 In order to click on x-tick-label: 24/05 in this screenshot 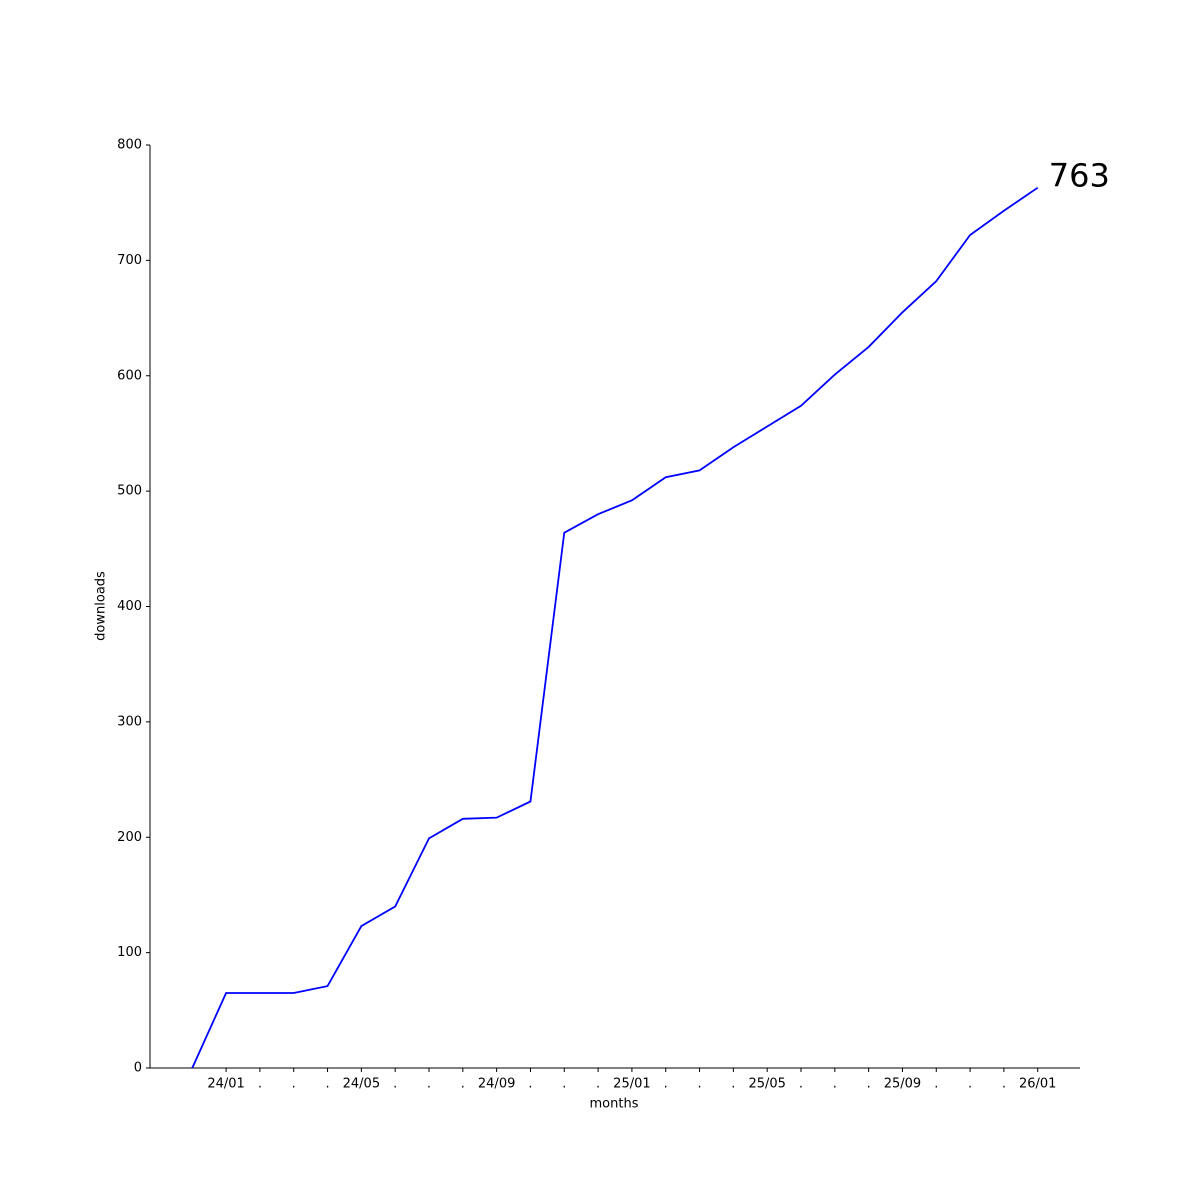, I will do `click(361, 1084)`.